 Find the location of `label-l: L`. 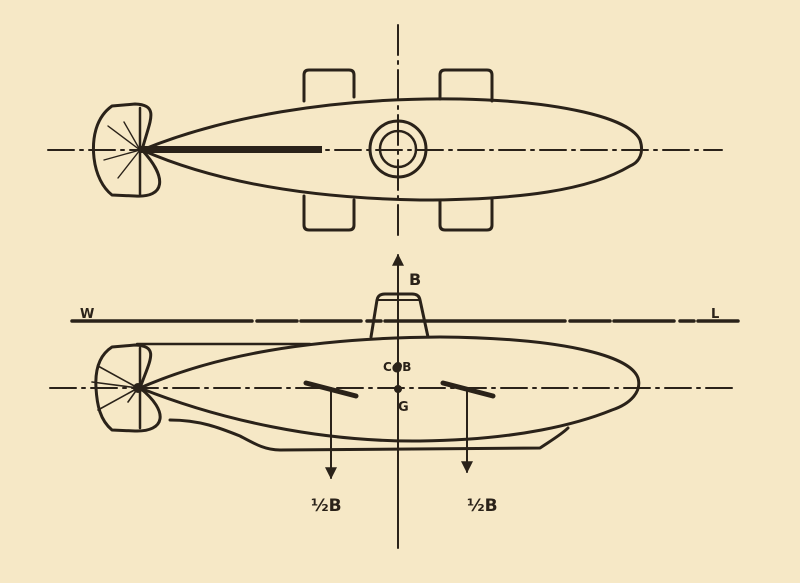

label-l: L is located at coordinates (715, 314).